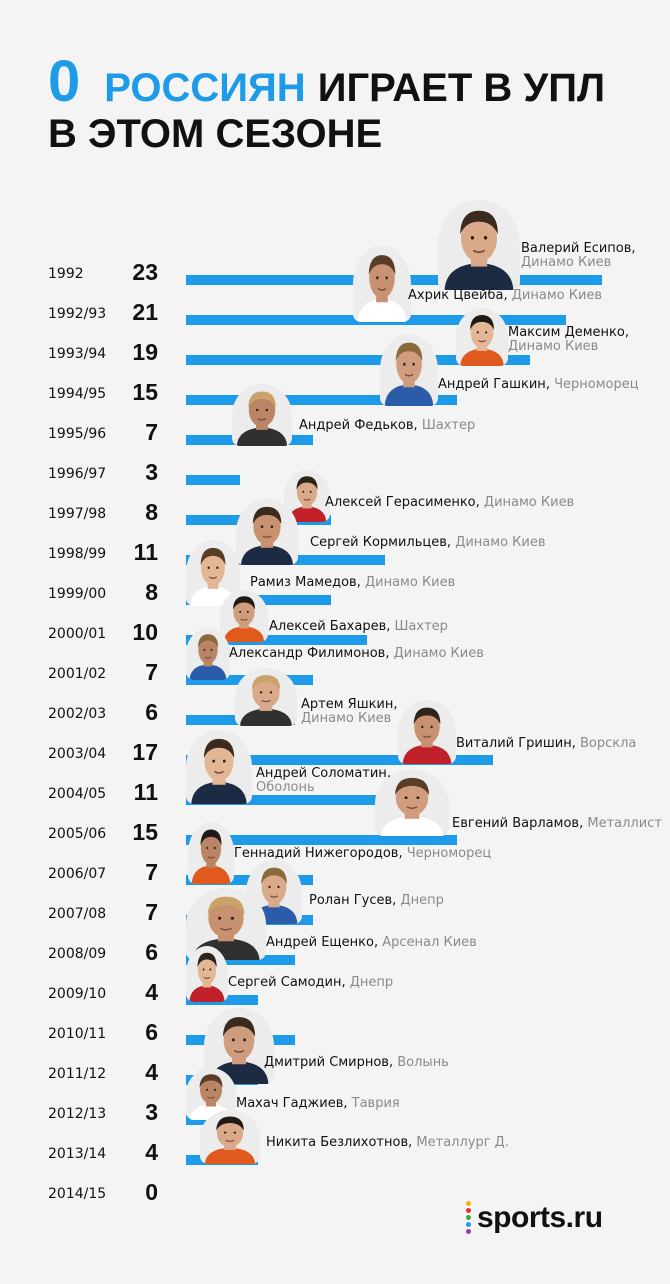  I want to click on player-name: Геннадий Нижегородов, so click(316, 853).